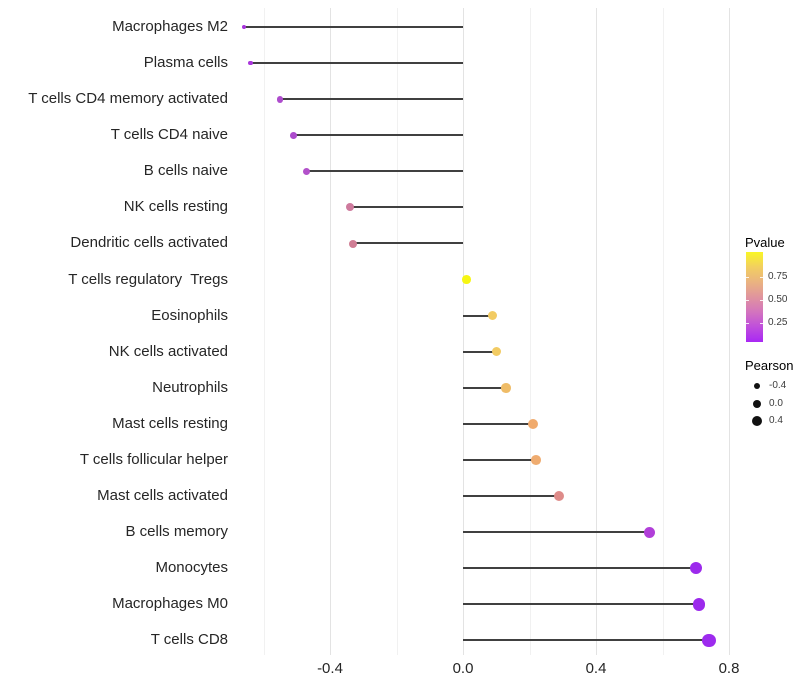  Describe the element at coordinates (185, 171) in the screenshot. I see `row-label: B cells naive` at that location.